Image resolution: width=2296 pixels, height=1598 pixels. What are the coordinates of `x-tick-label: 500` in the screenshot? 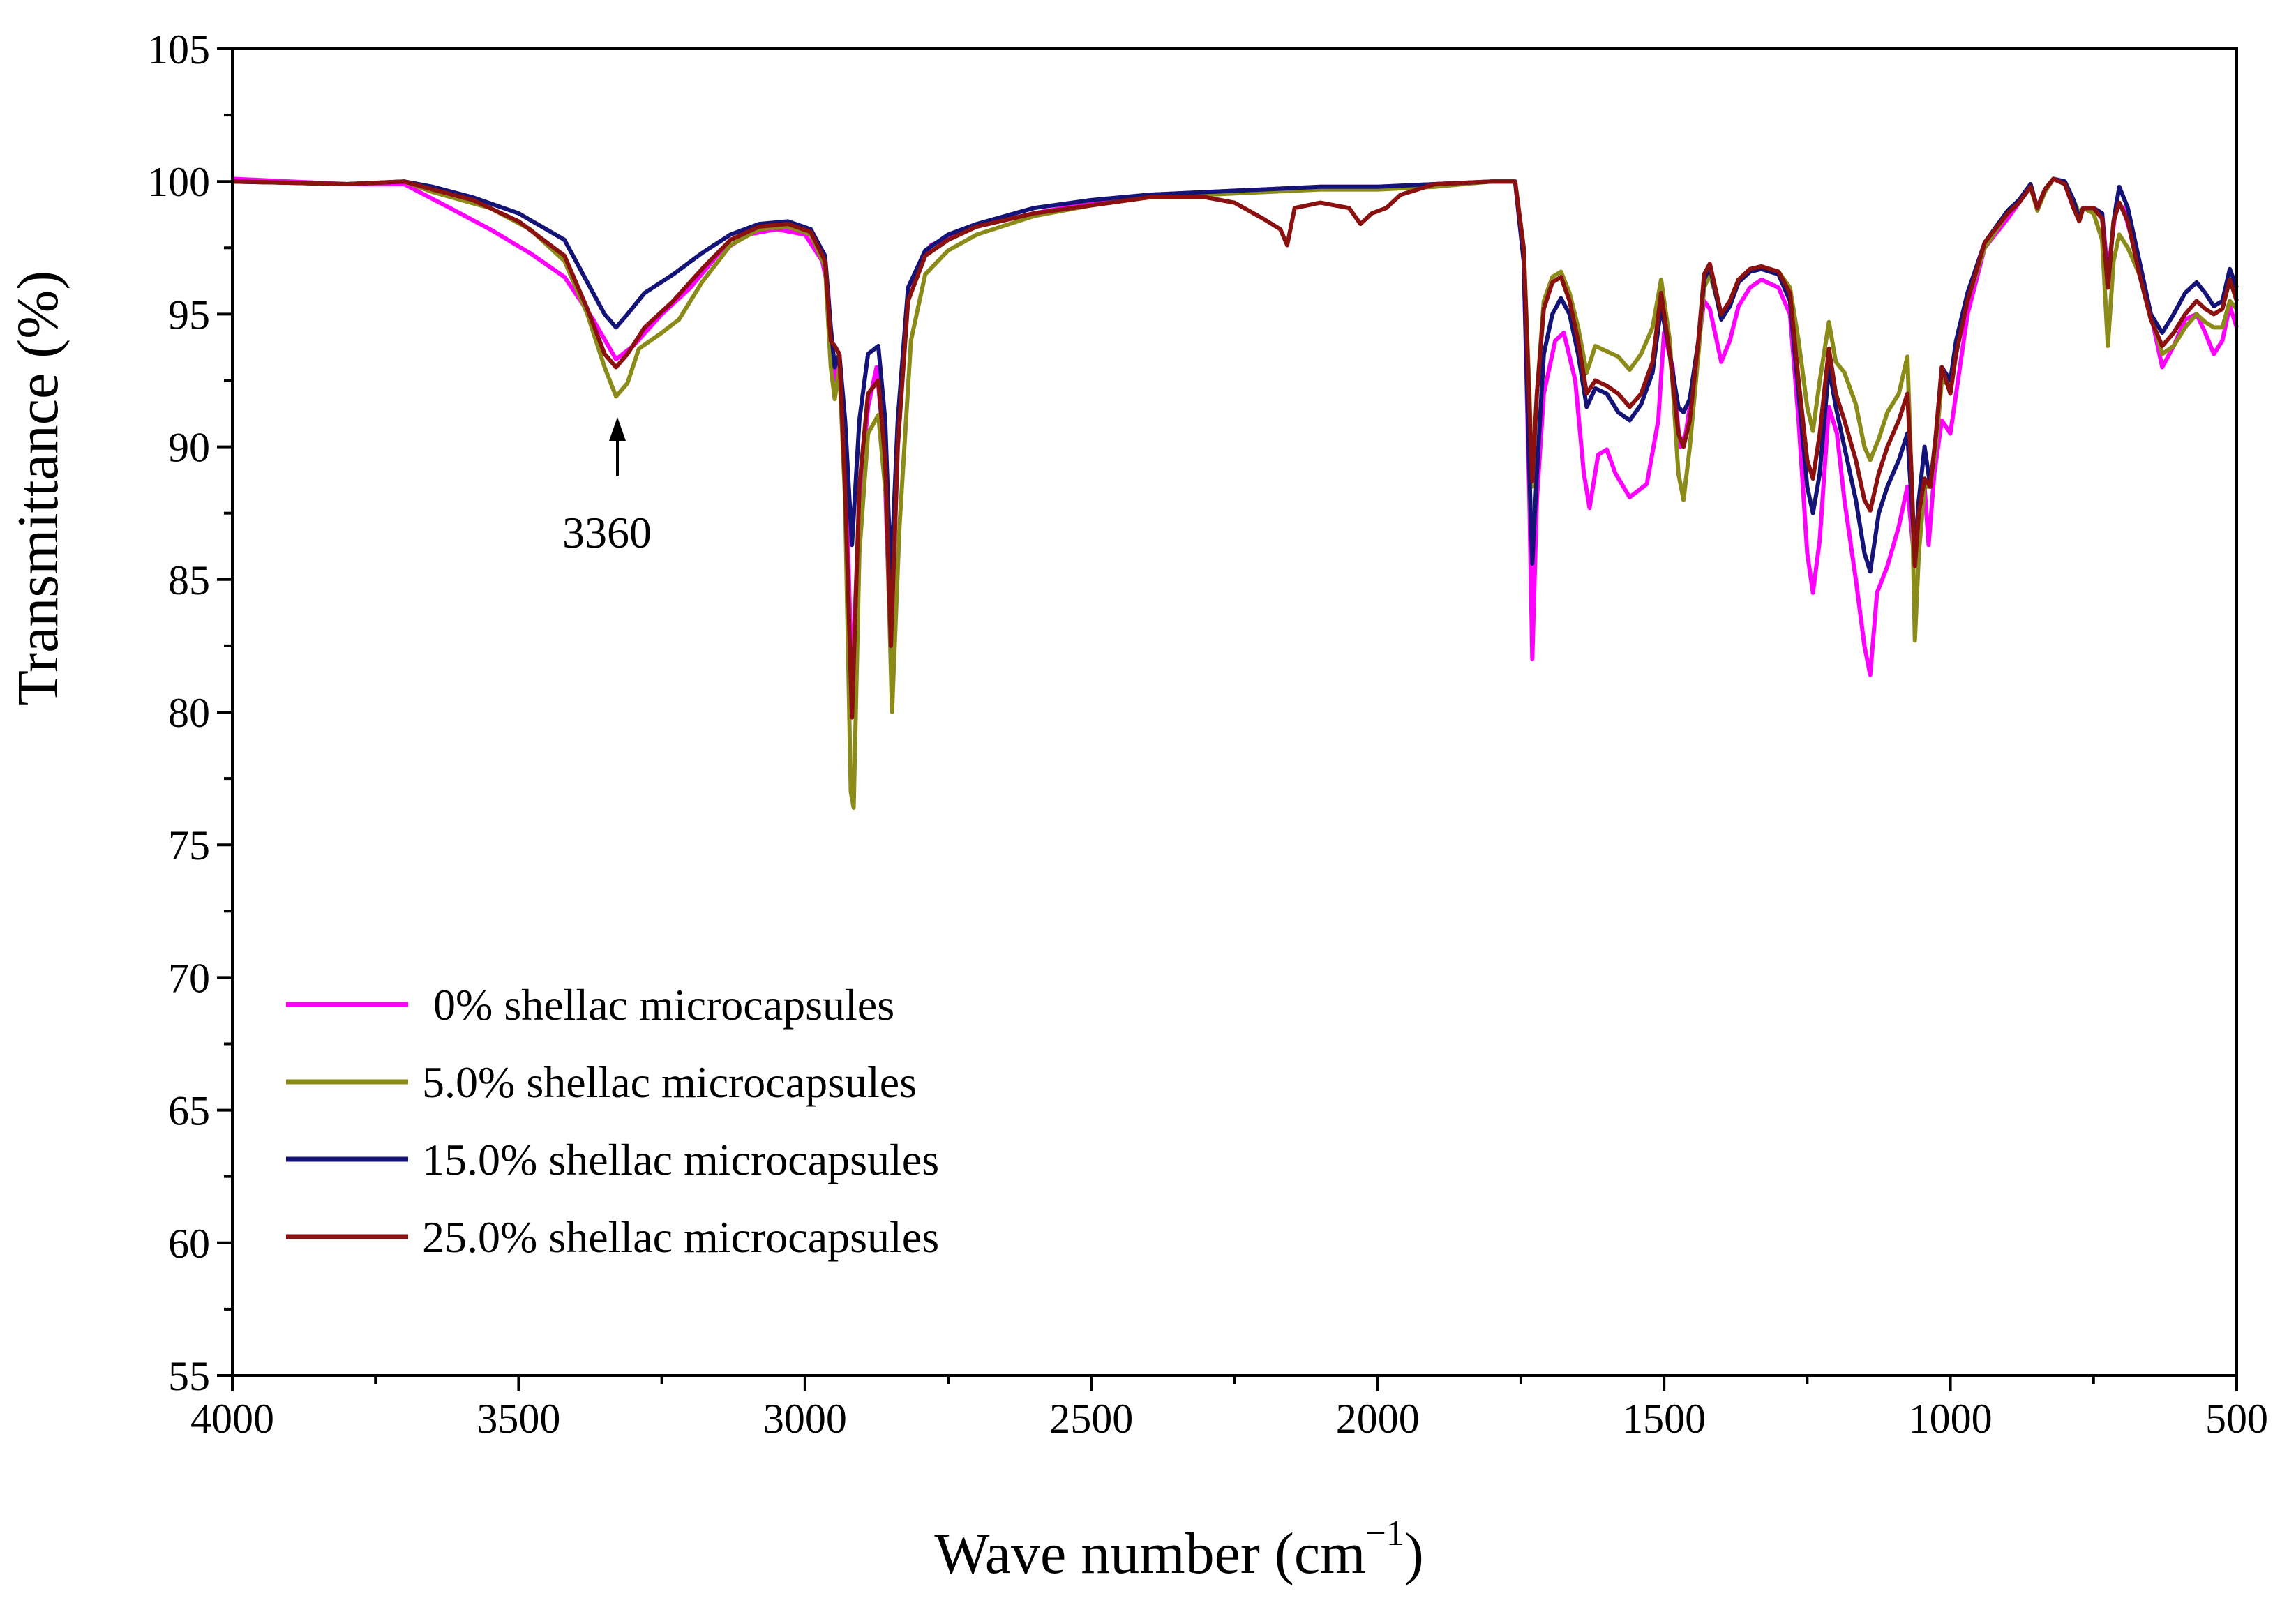 It's located at (2236, 1419).